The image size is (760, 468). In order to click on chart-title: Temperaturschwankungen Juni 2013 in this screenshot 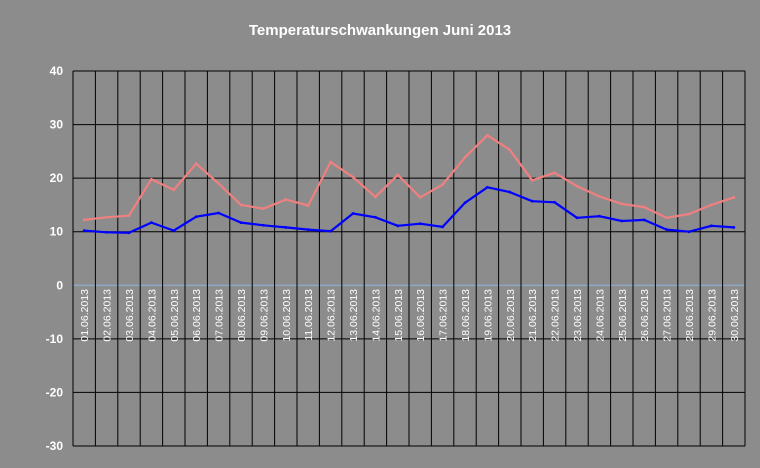, I will do `click(380, 30)`.